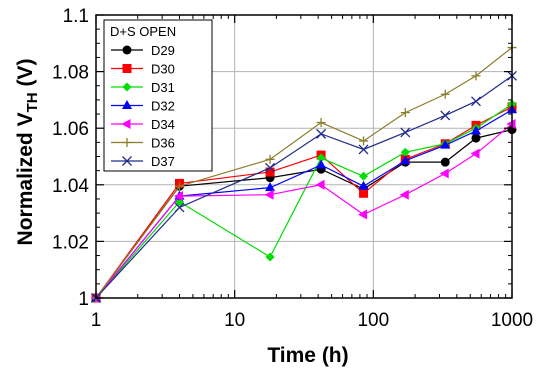  What do you see at coordinates (307, 355) in the screenshot?
I see `x-axis-title: Time (h)` at bounding box center [307, 355].